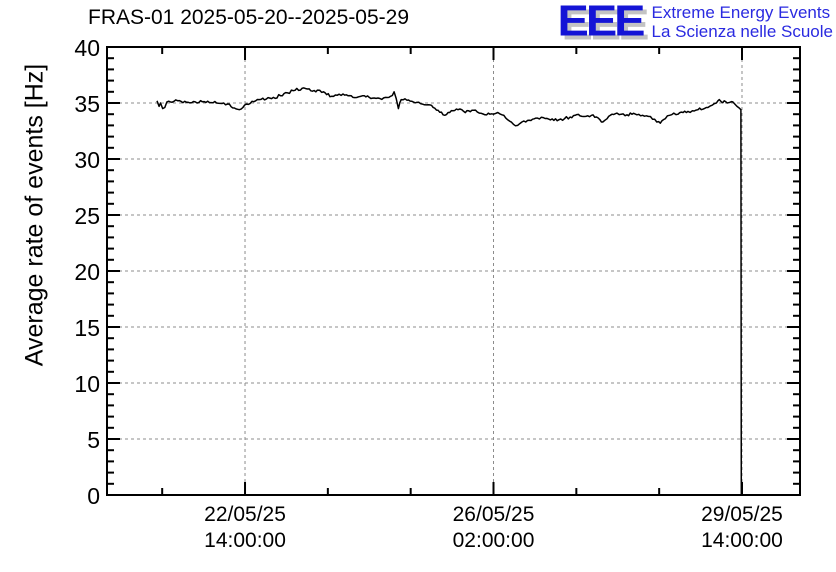  What do you see at coordinates (87, 272) in the screenshot?
I see `y-tick-label: 20` at bounding box center [87, 272].